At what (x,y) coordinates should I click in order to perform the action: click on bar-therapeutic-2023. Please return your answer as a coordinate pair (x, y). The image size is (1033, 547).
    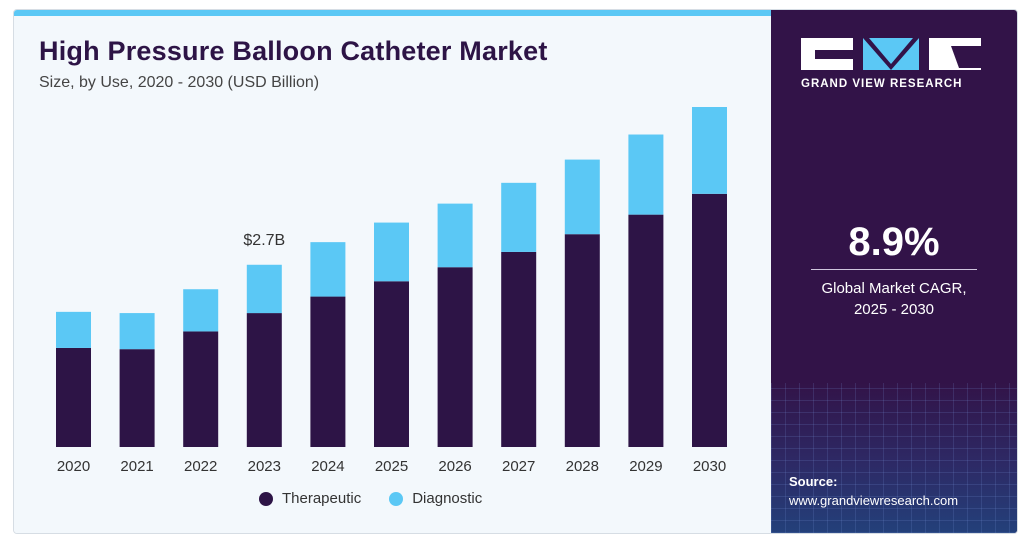
    Looking at the image, I should click on (264, 380).